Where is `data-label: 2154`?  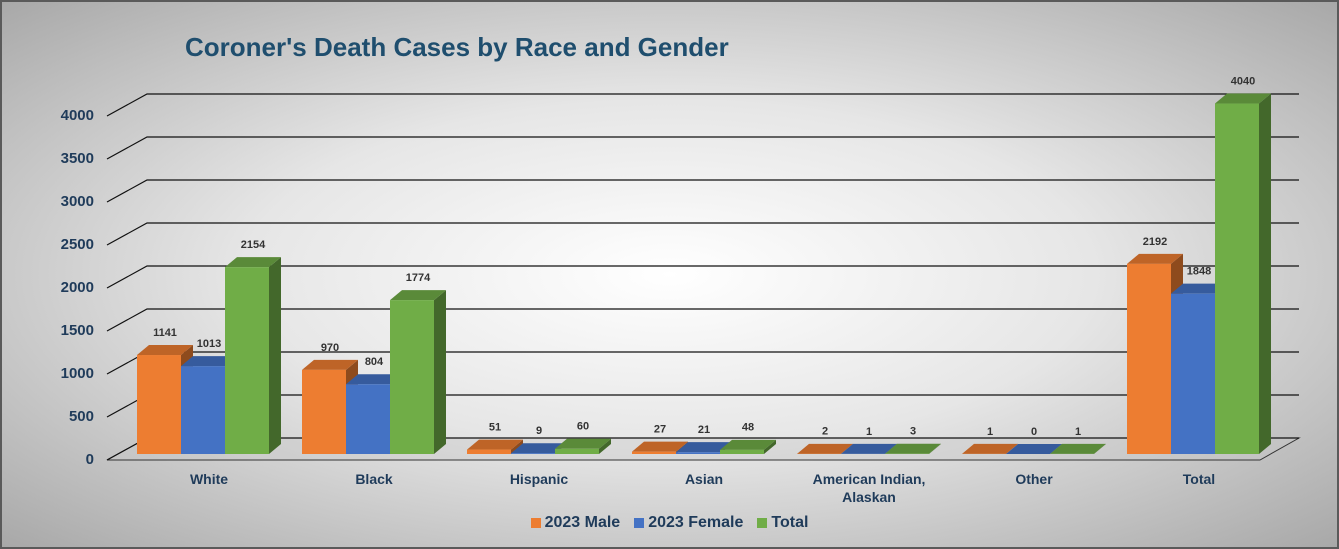
data-label: 2154 is located at coordinates (253, 245).